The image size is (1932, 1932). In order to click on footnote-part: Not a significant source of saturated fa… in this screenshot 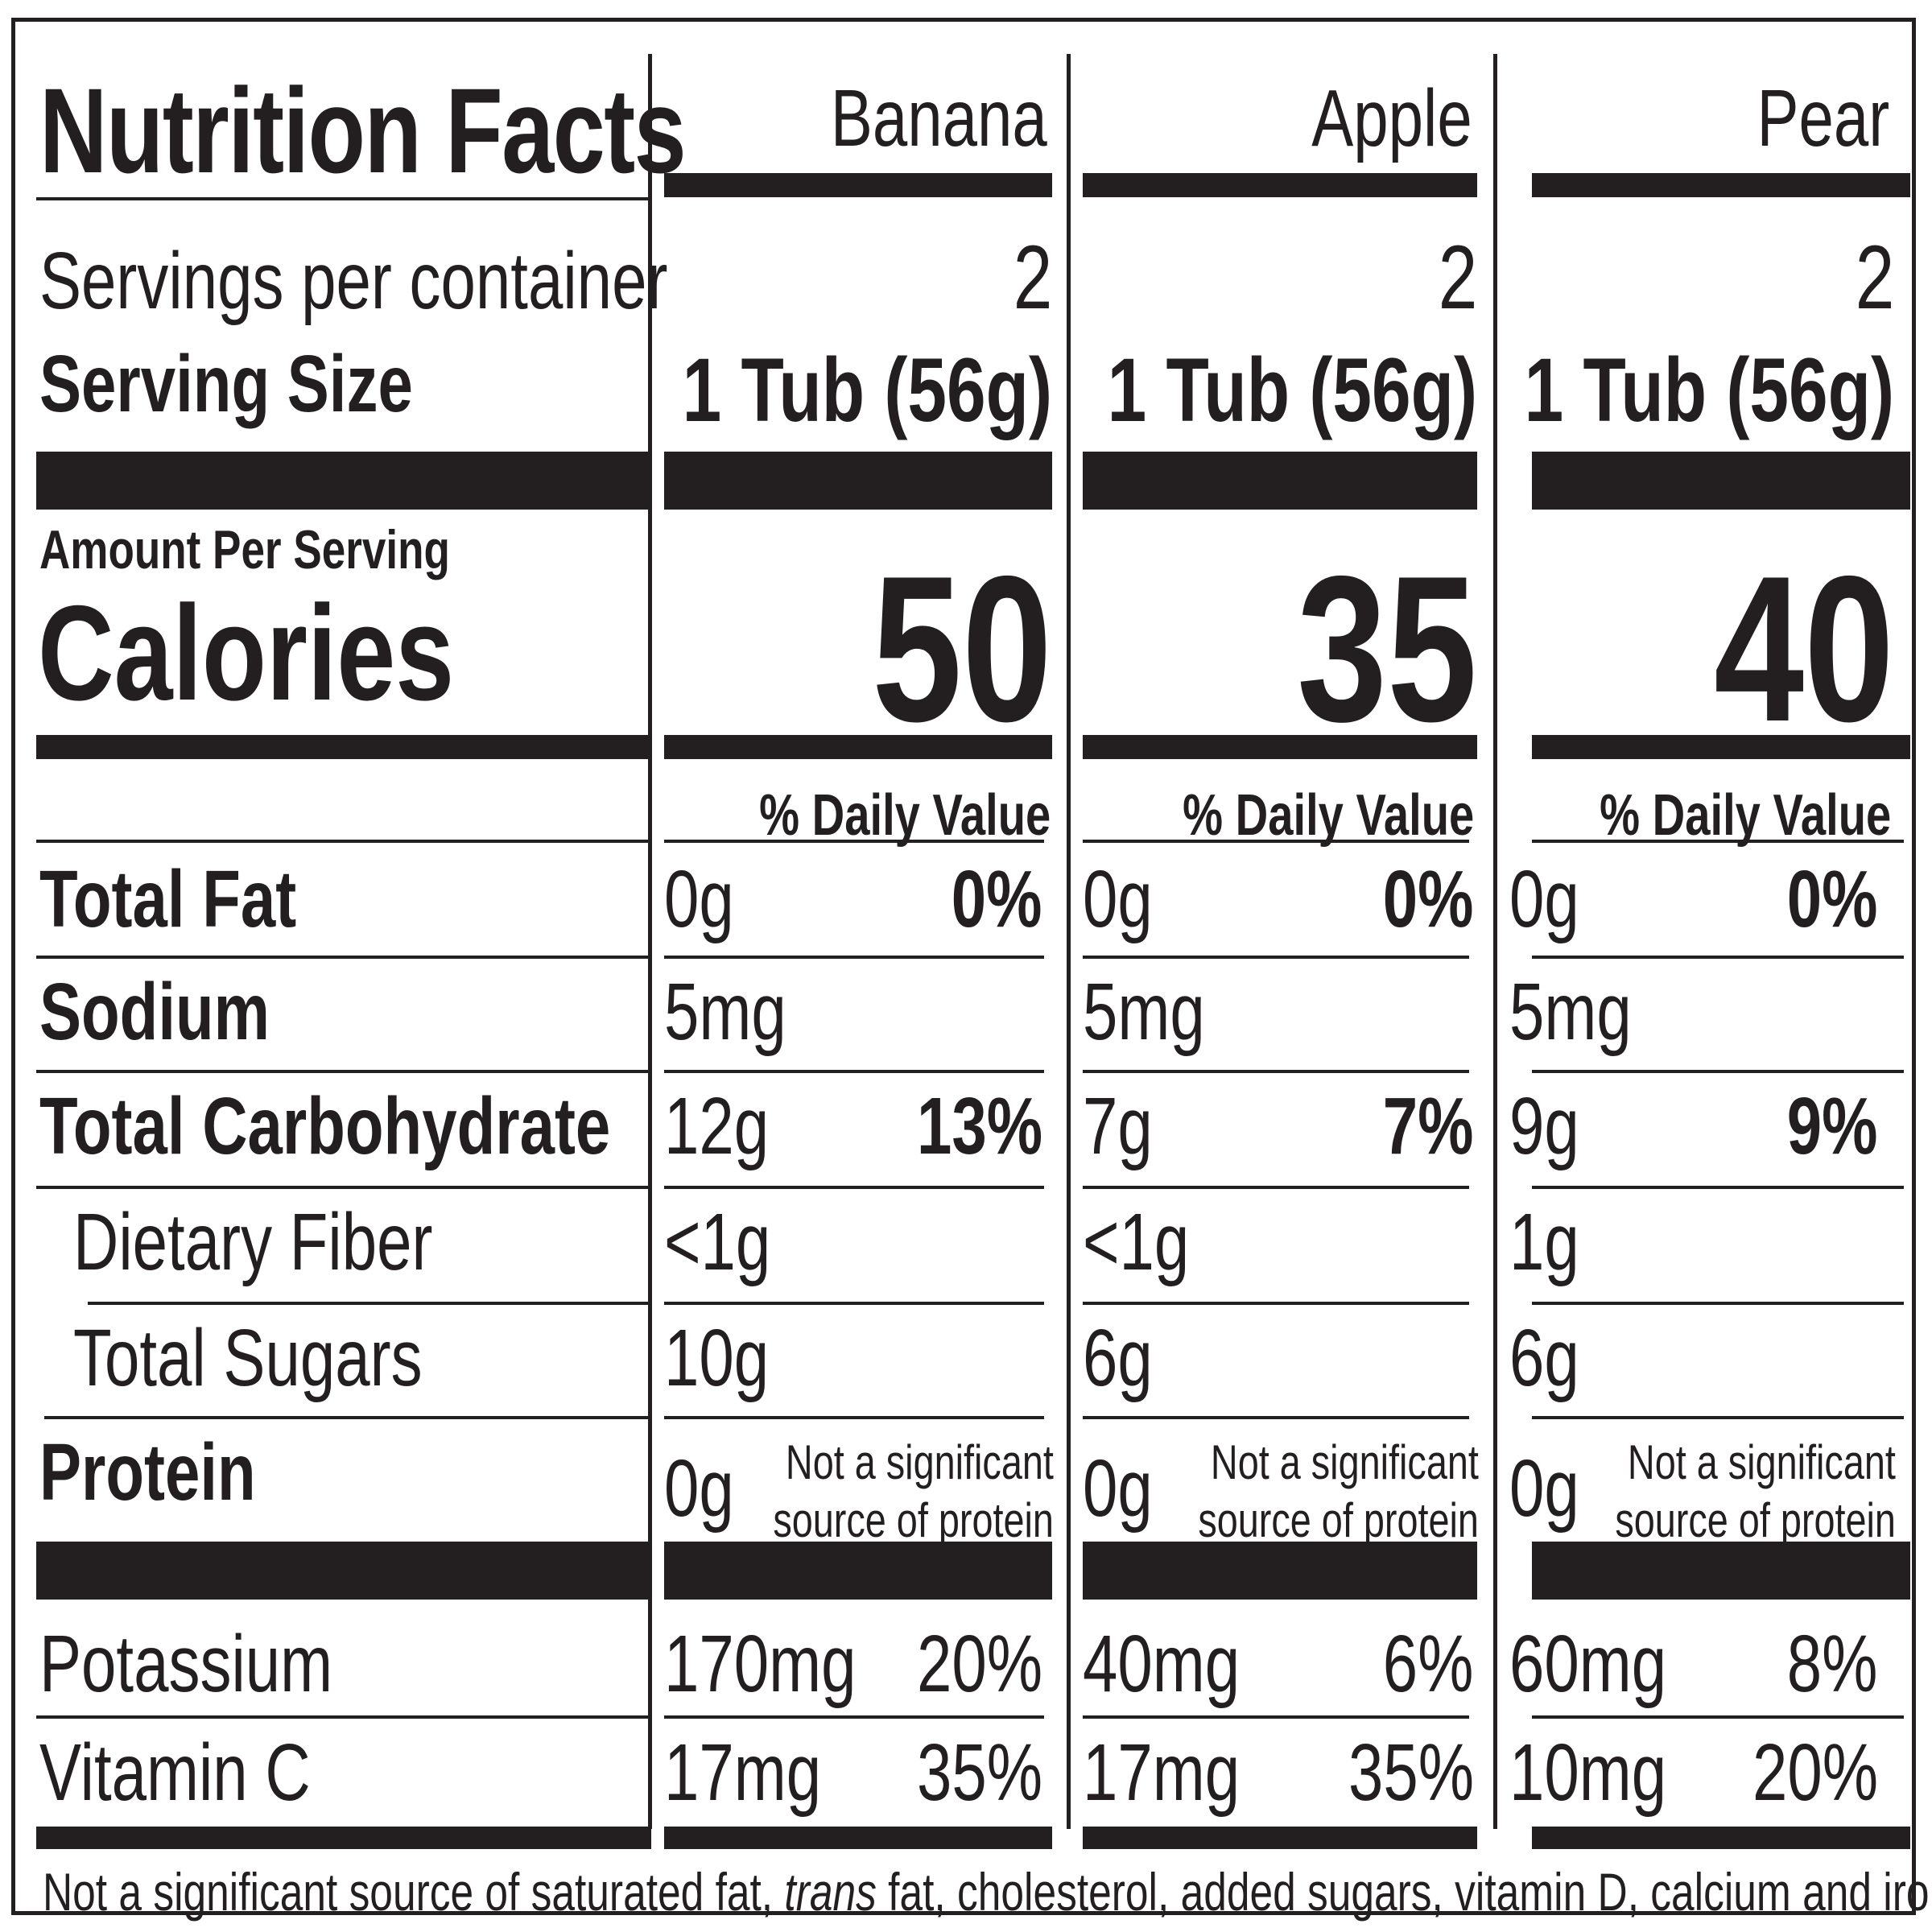, I will do `click(414, 1892)`.